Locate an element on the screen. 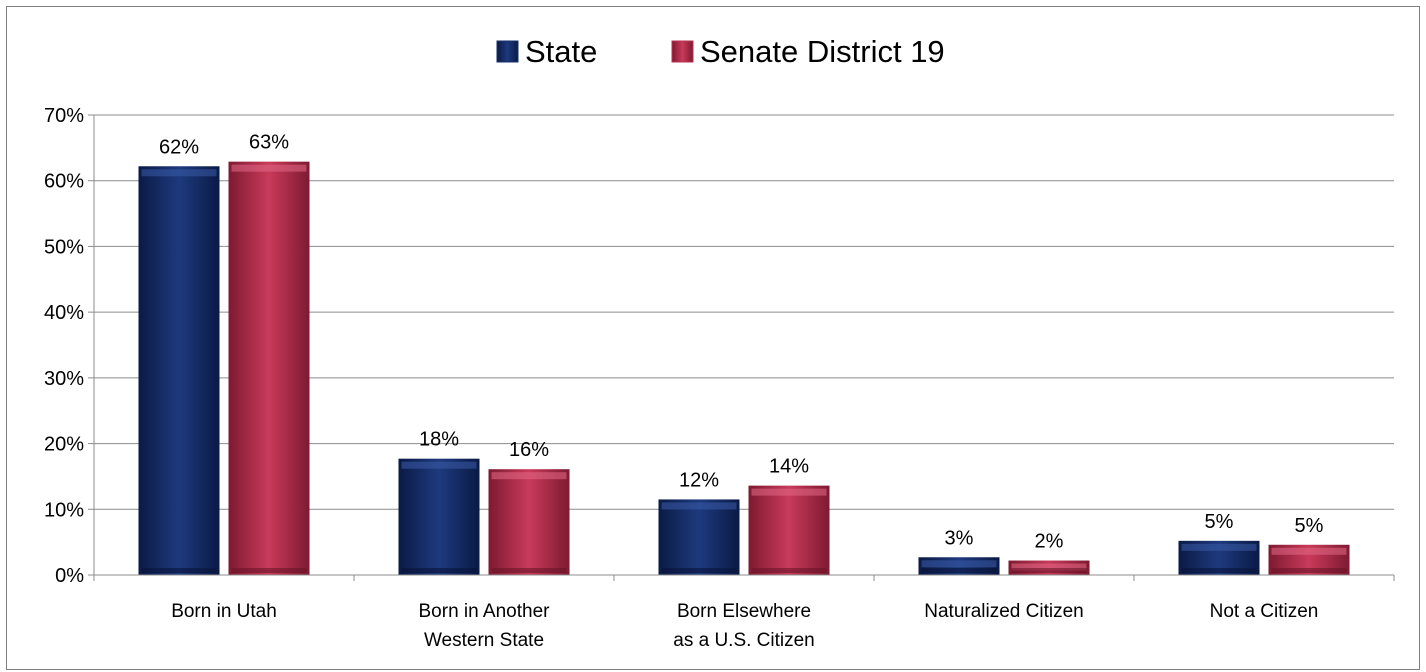  y-tick-label: 50% is located at coordinates (64, 247).